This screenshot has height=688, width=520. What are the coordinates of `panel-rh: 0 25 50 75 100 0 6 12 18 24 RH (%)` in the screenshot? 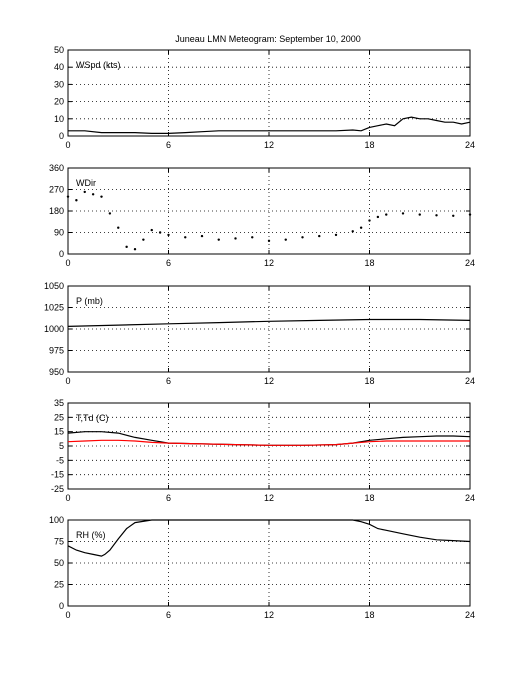 It's located at (262, 567).